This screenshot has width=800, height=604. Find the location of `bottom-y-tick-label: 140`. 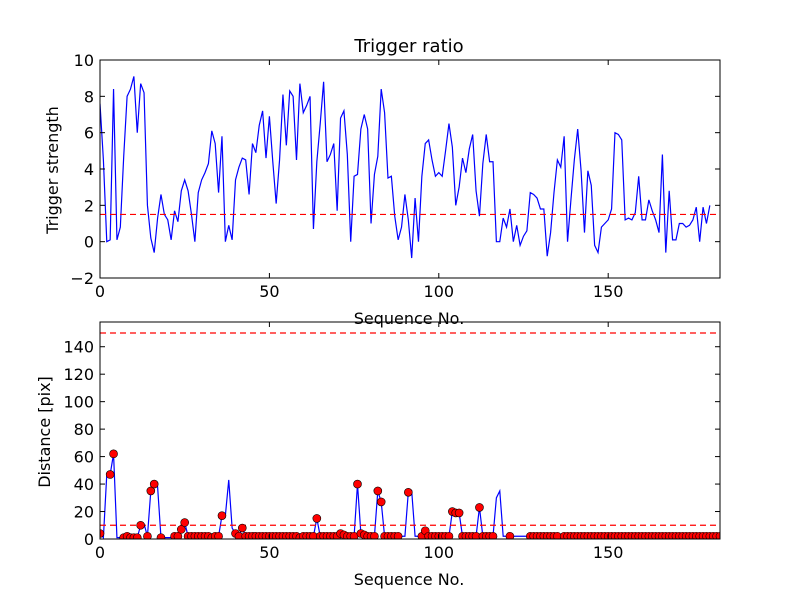

bottom-y-tick-label: 140 is located at coordinates (78, 347).